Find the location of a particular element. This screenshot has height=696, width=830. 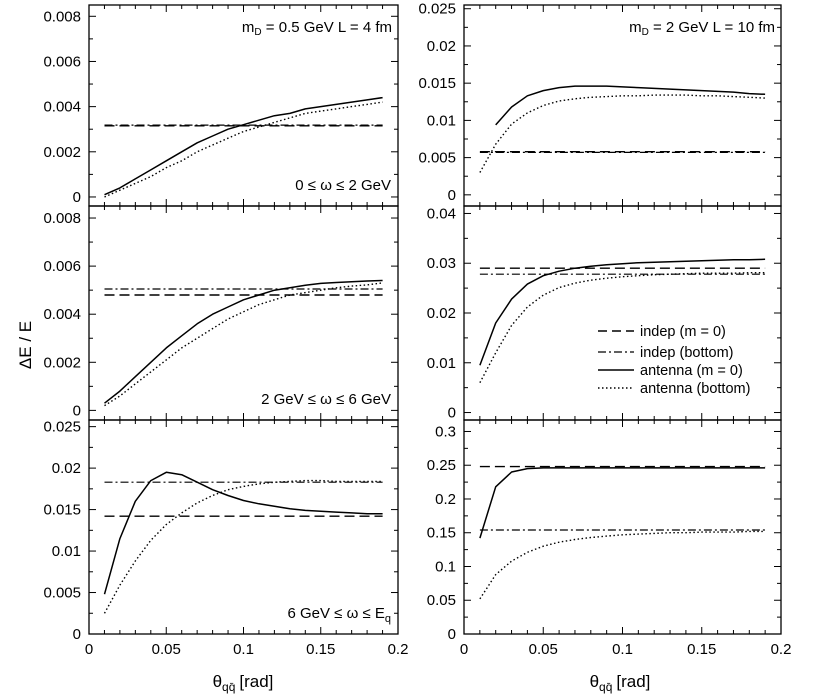

panel-omega-range: 2 GeV ≤ ω ≤ 6 GeV is located at coordinates (326, 399).